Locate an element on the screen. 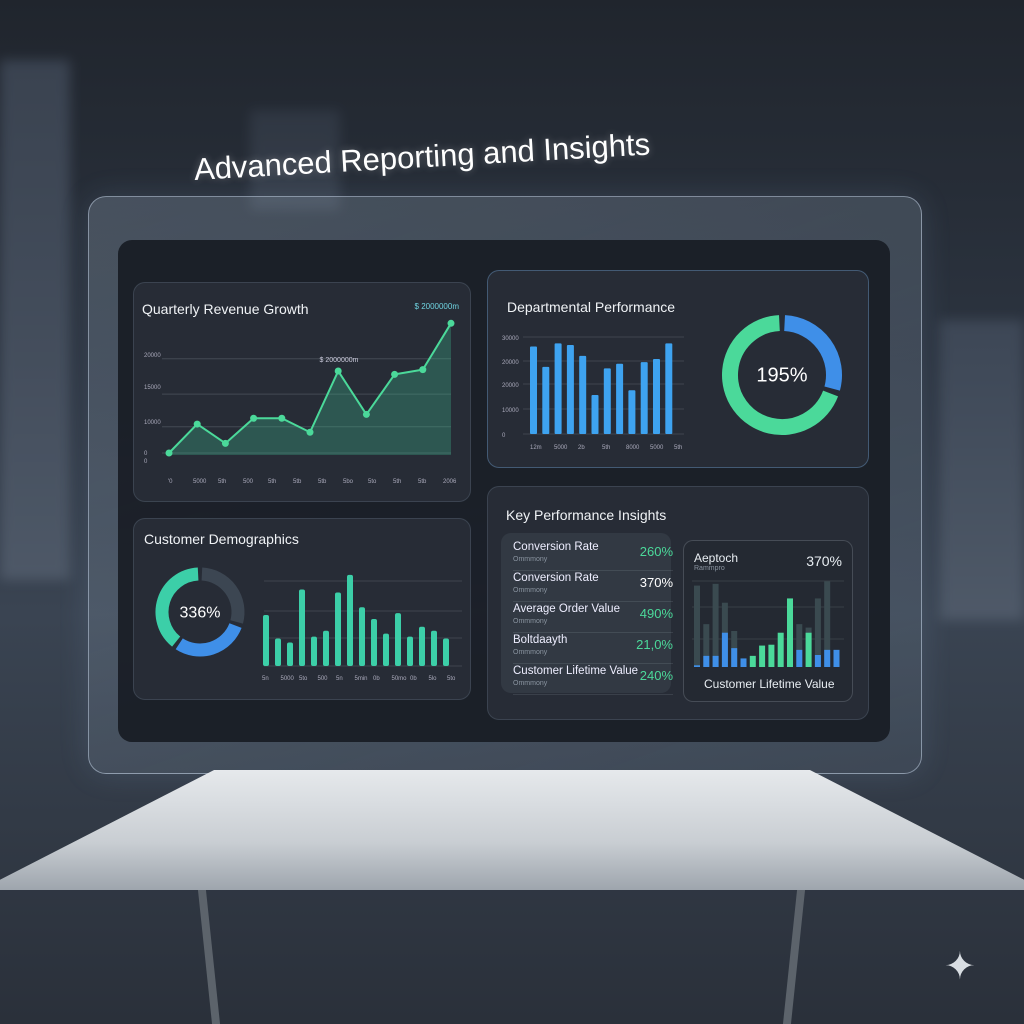 The image size is (1024, 1024). kpi-panel-sub: Rammpro is located at coordinates (709, 568).